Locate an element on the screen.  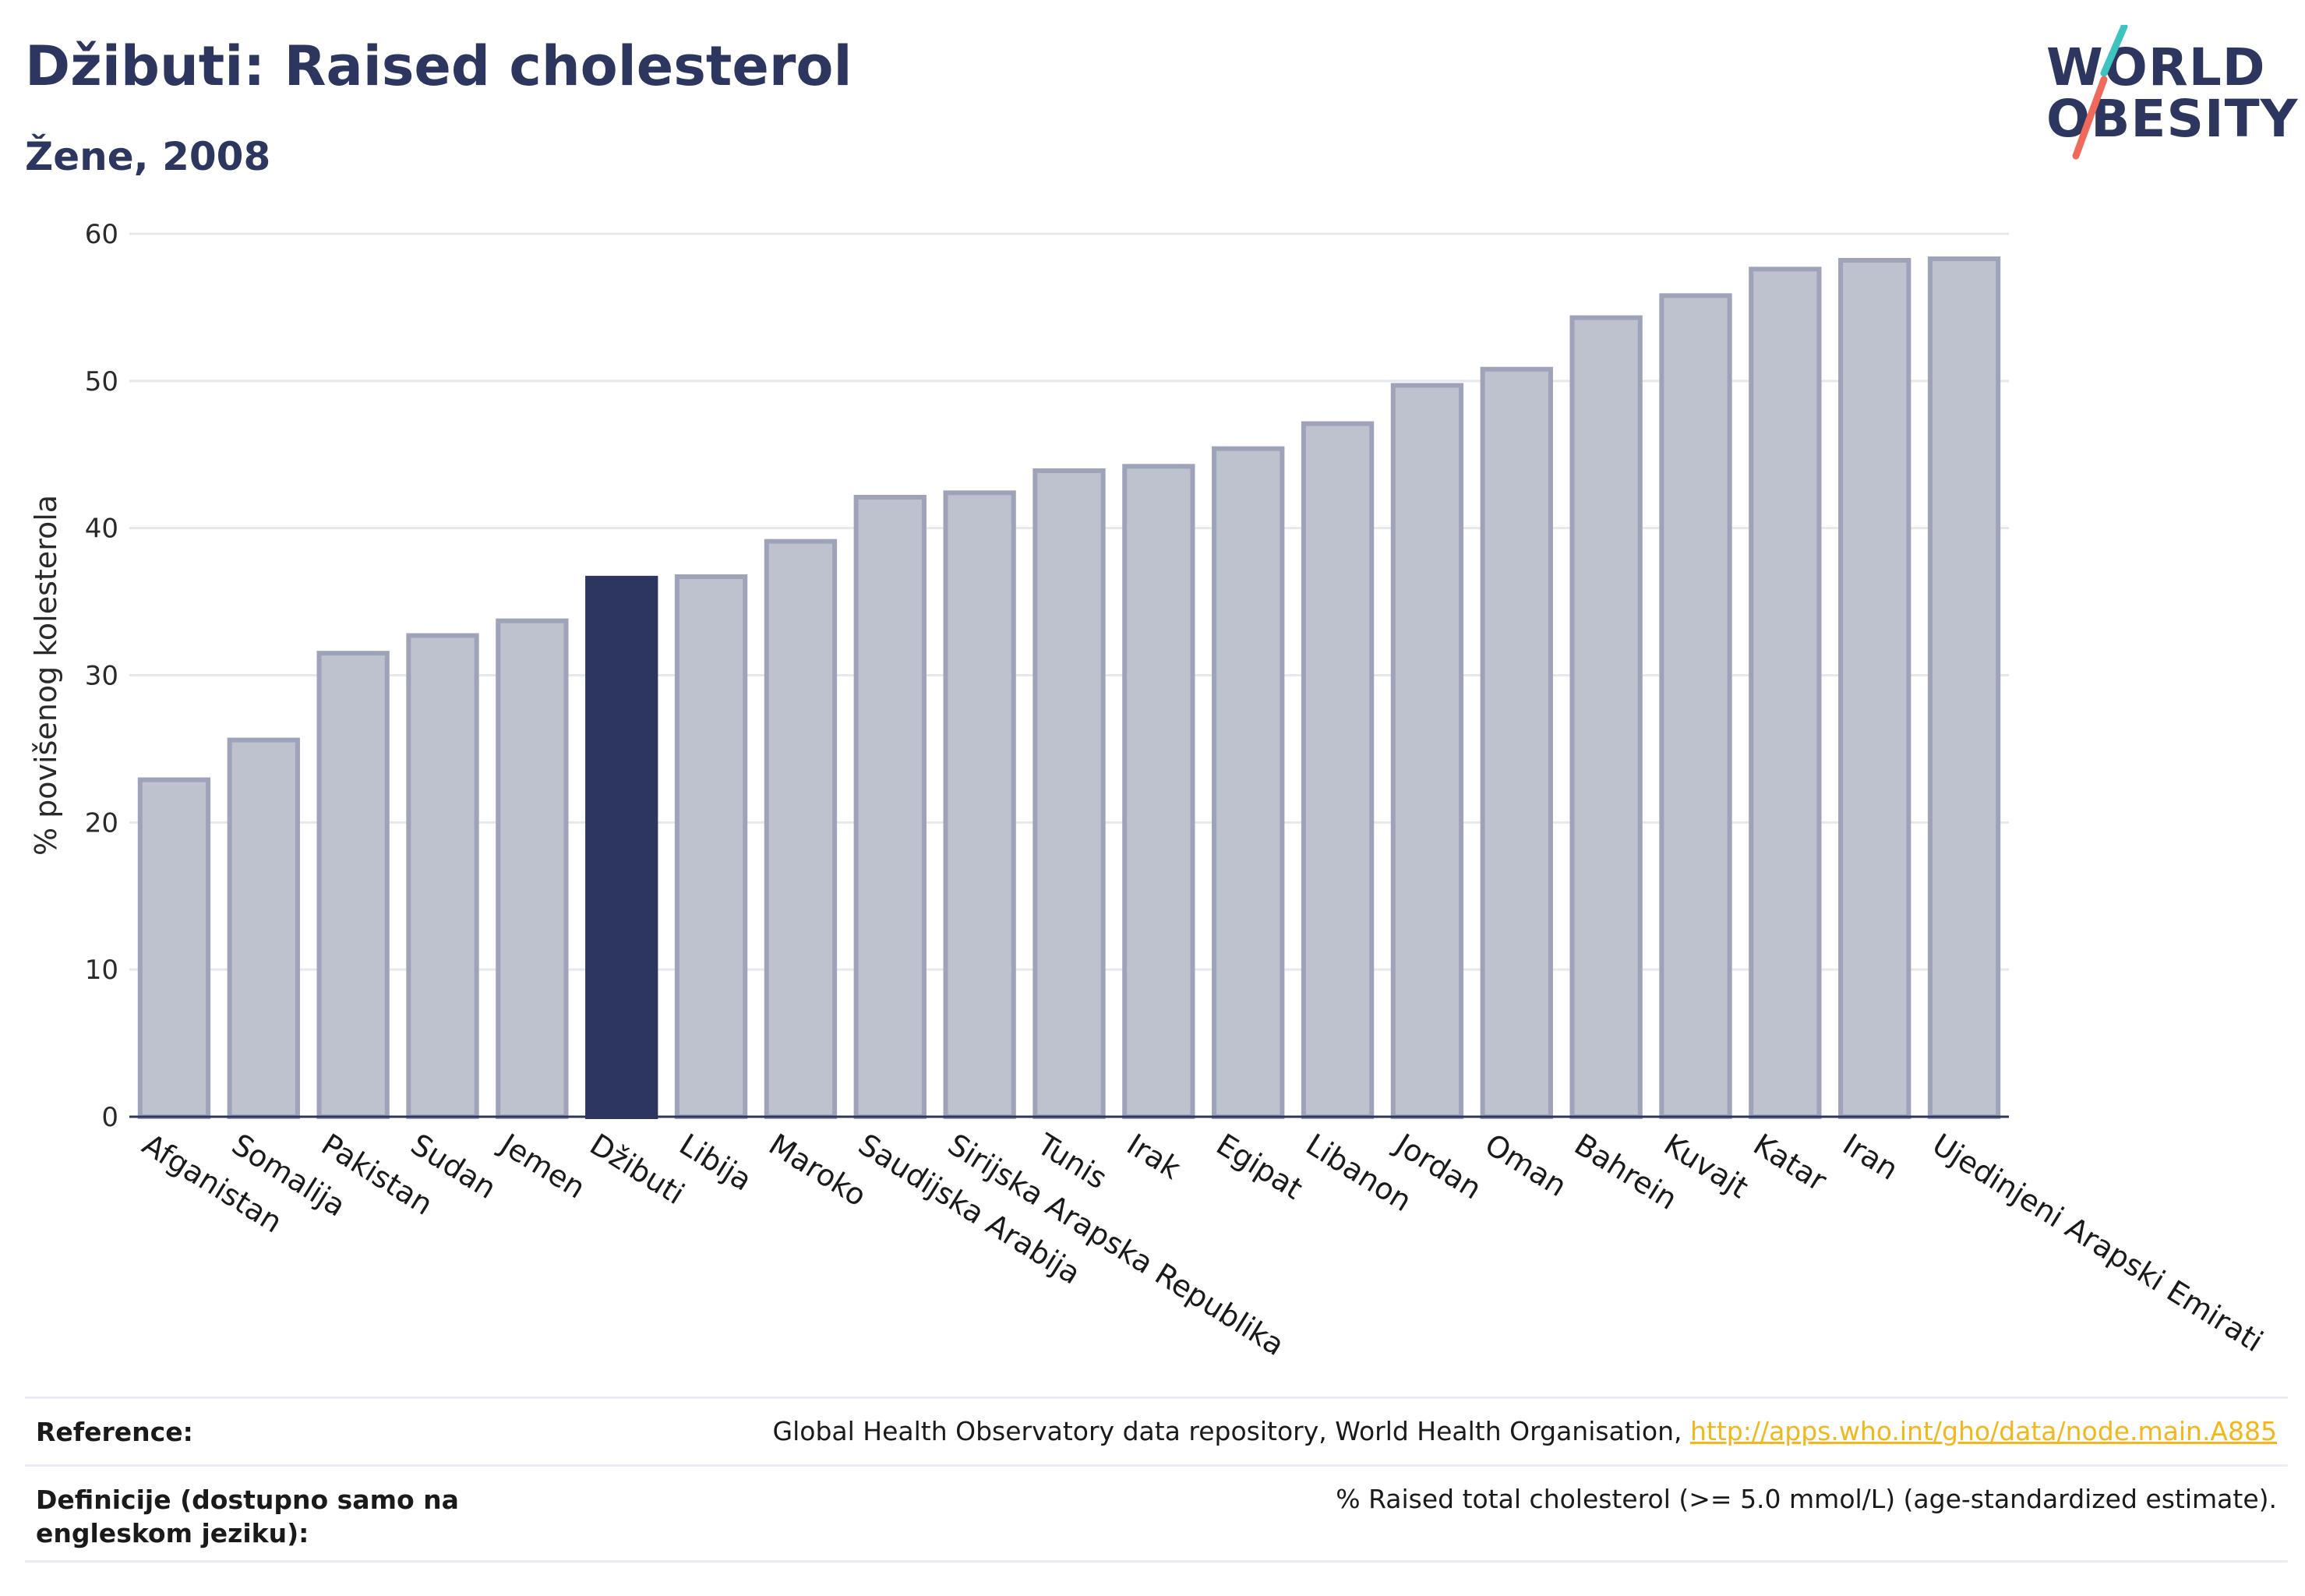
x-tick-label: Egipat is located at coordinates (1259, 1166).